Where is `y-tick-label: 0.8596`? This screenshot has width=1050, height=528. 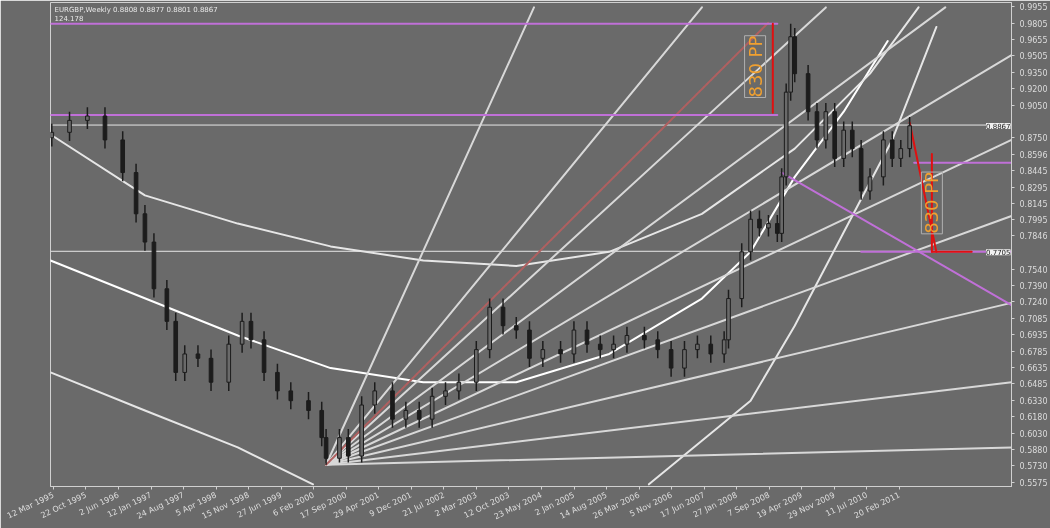
y-tick-label: 0.8596 is located at coordinates (1033, 155).